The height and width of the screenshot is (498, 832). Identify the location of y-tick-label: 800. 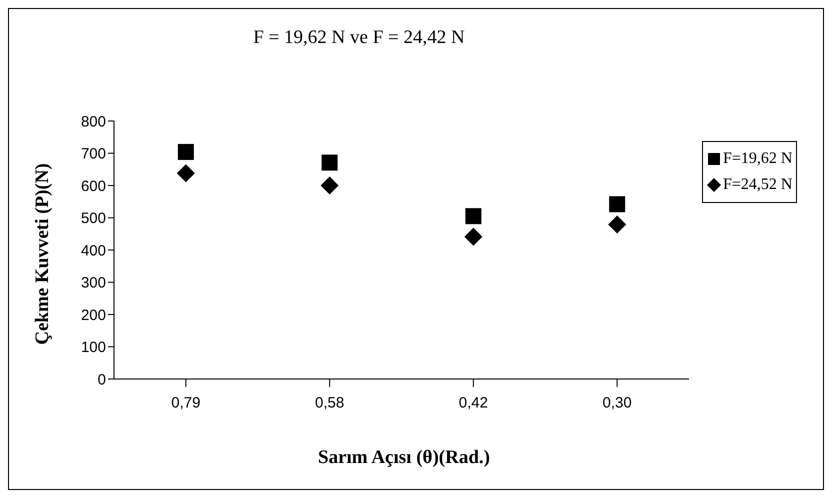
(93, 121).